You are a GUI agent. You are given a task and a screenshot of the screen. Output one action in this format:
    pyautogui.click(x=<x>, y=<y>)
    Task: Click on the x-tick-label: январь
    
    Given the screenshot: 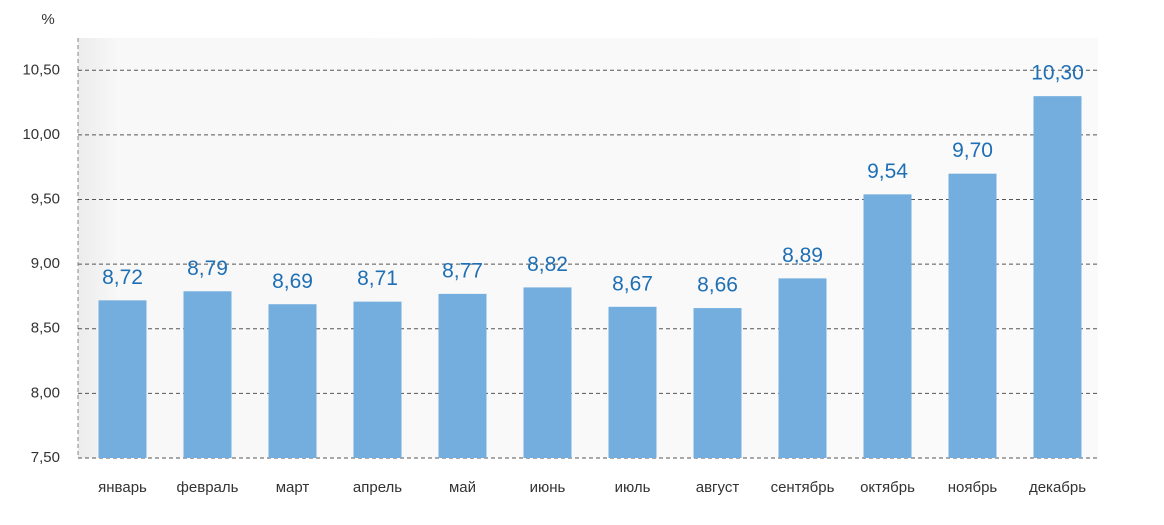 What is the action you would take?
    pyautogui.click(x=122, y=487)
    